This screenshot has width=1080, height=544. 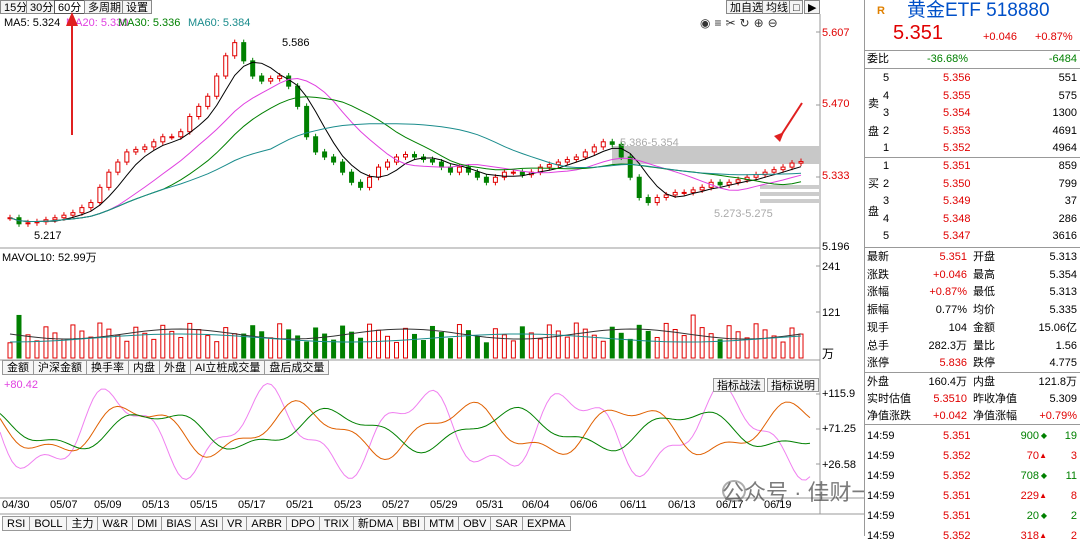 What do you see at coordinates (881, 11) in the screenshot?
I see `tag-badge: R` at bounding box center [881, 11].